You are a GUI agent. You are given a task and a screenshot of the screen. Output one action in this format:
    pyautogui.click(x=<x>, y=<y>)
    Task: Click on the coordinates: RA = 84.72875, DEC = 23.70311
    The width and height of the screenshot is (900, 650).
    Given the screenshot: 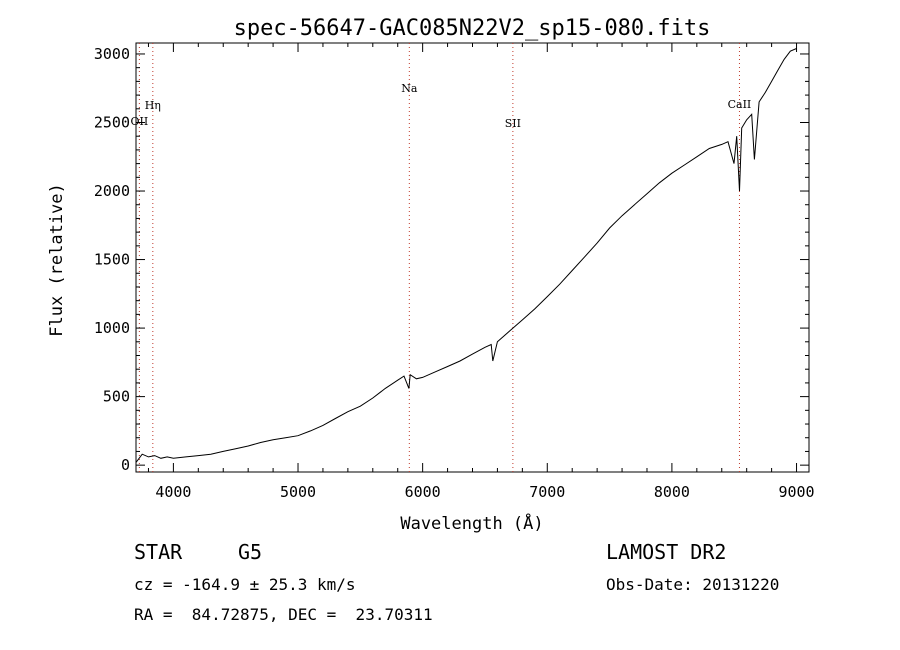 What is the action you would take?
    pyautogui.click(x=283, y=614)
    